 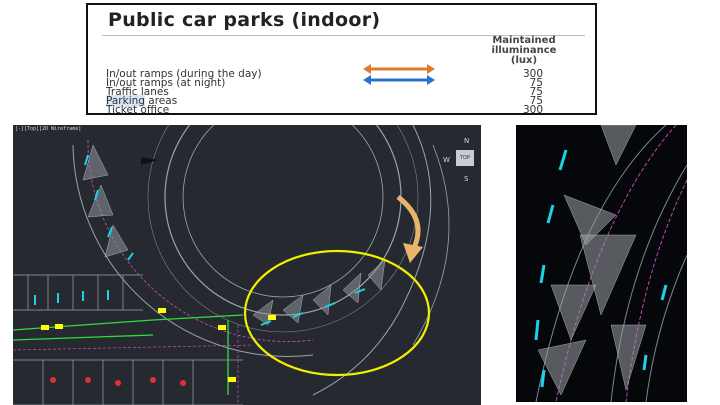 What do you see at coordinates (399, 69) in the screenshot?
I see `orange-double-arrow-icon` at bounding box center [399, 69].